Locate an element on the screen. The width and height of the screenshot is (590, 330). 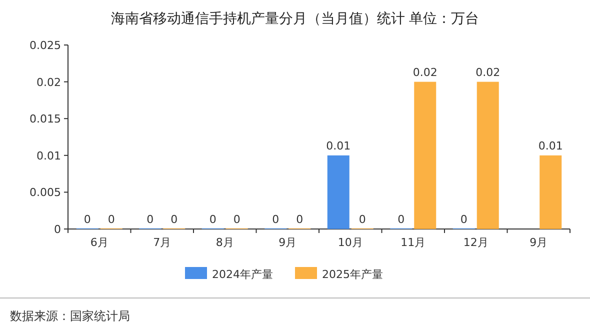
y-tick-label: 0.005 is located at coordinates (45, 193).